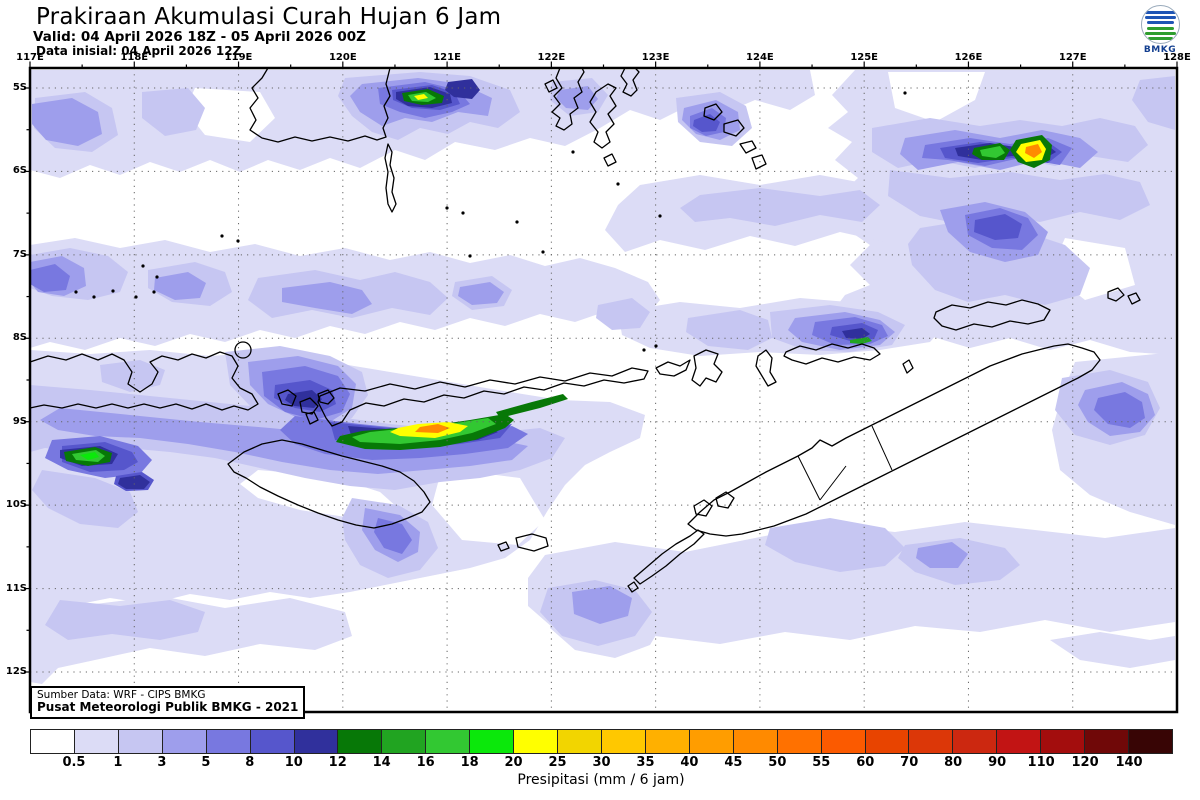 This screenshot has width=1200, height=800. What do you see at coordinates (645, 762) in the screenshot?
I see `colorbar-tick-label: 35` at bounding box center [645, 762].